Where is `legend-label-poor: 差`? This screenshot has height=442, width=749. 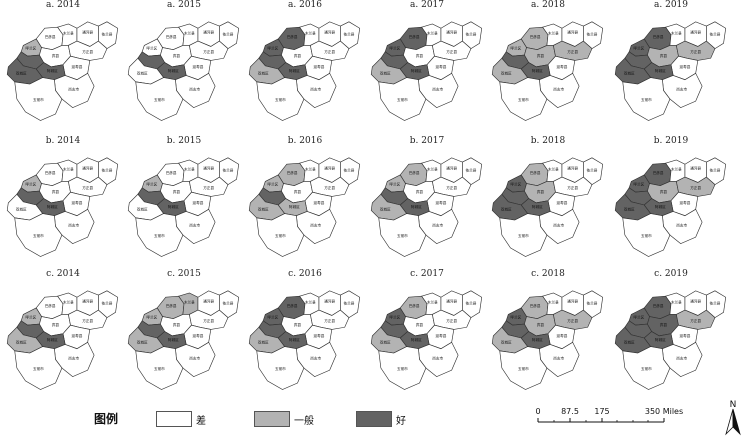 legend-label-poor: 差 is located at coordinates (201, 421).